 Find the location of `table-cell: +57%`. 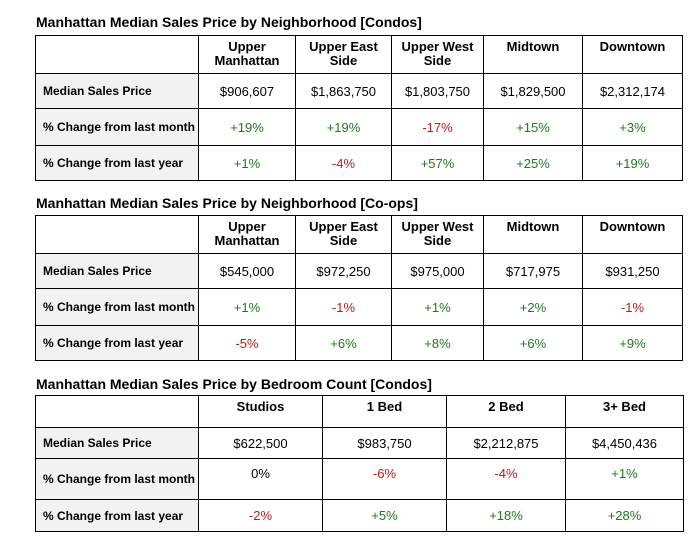

table-cell: +57% is located at coordinates (437, 163).